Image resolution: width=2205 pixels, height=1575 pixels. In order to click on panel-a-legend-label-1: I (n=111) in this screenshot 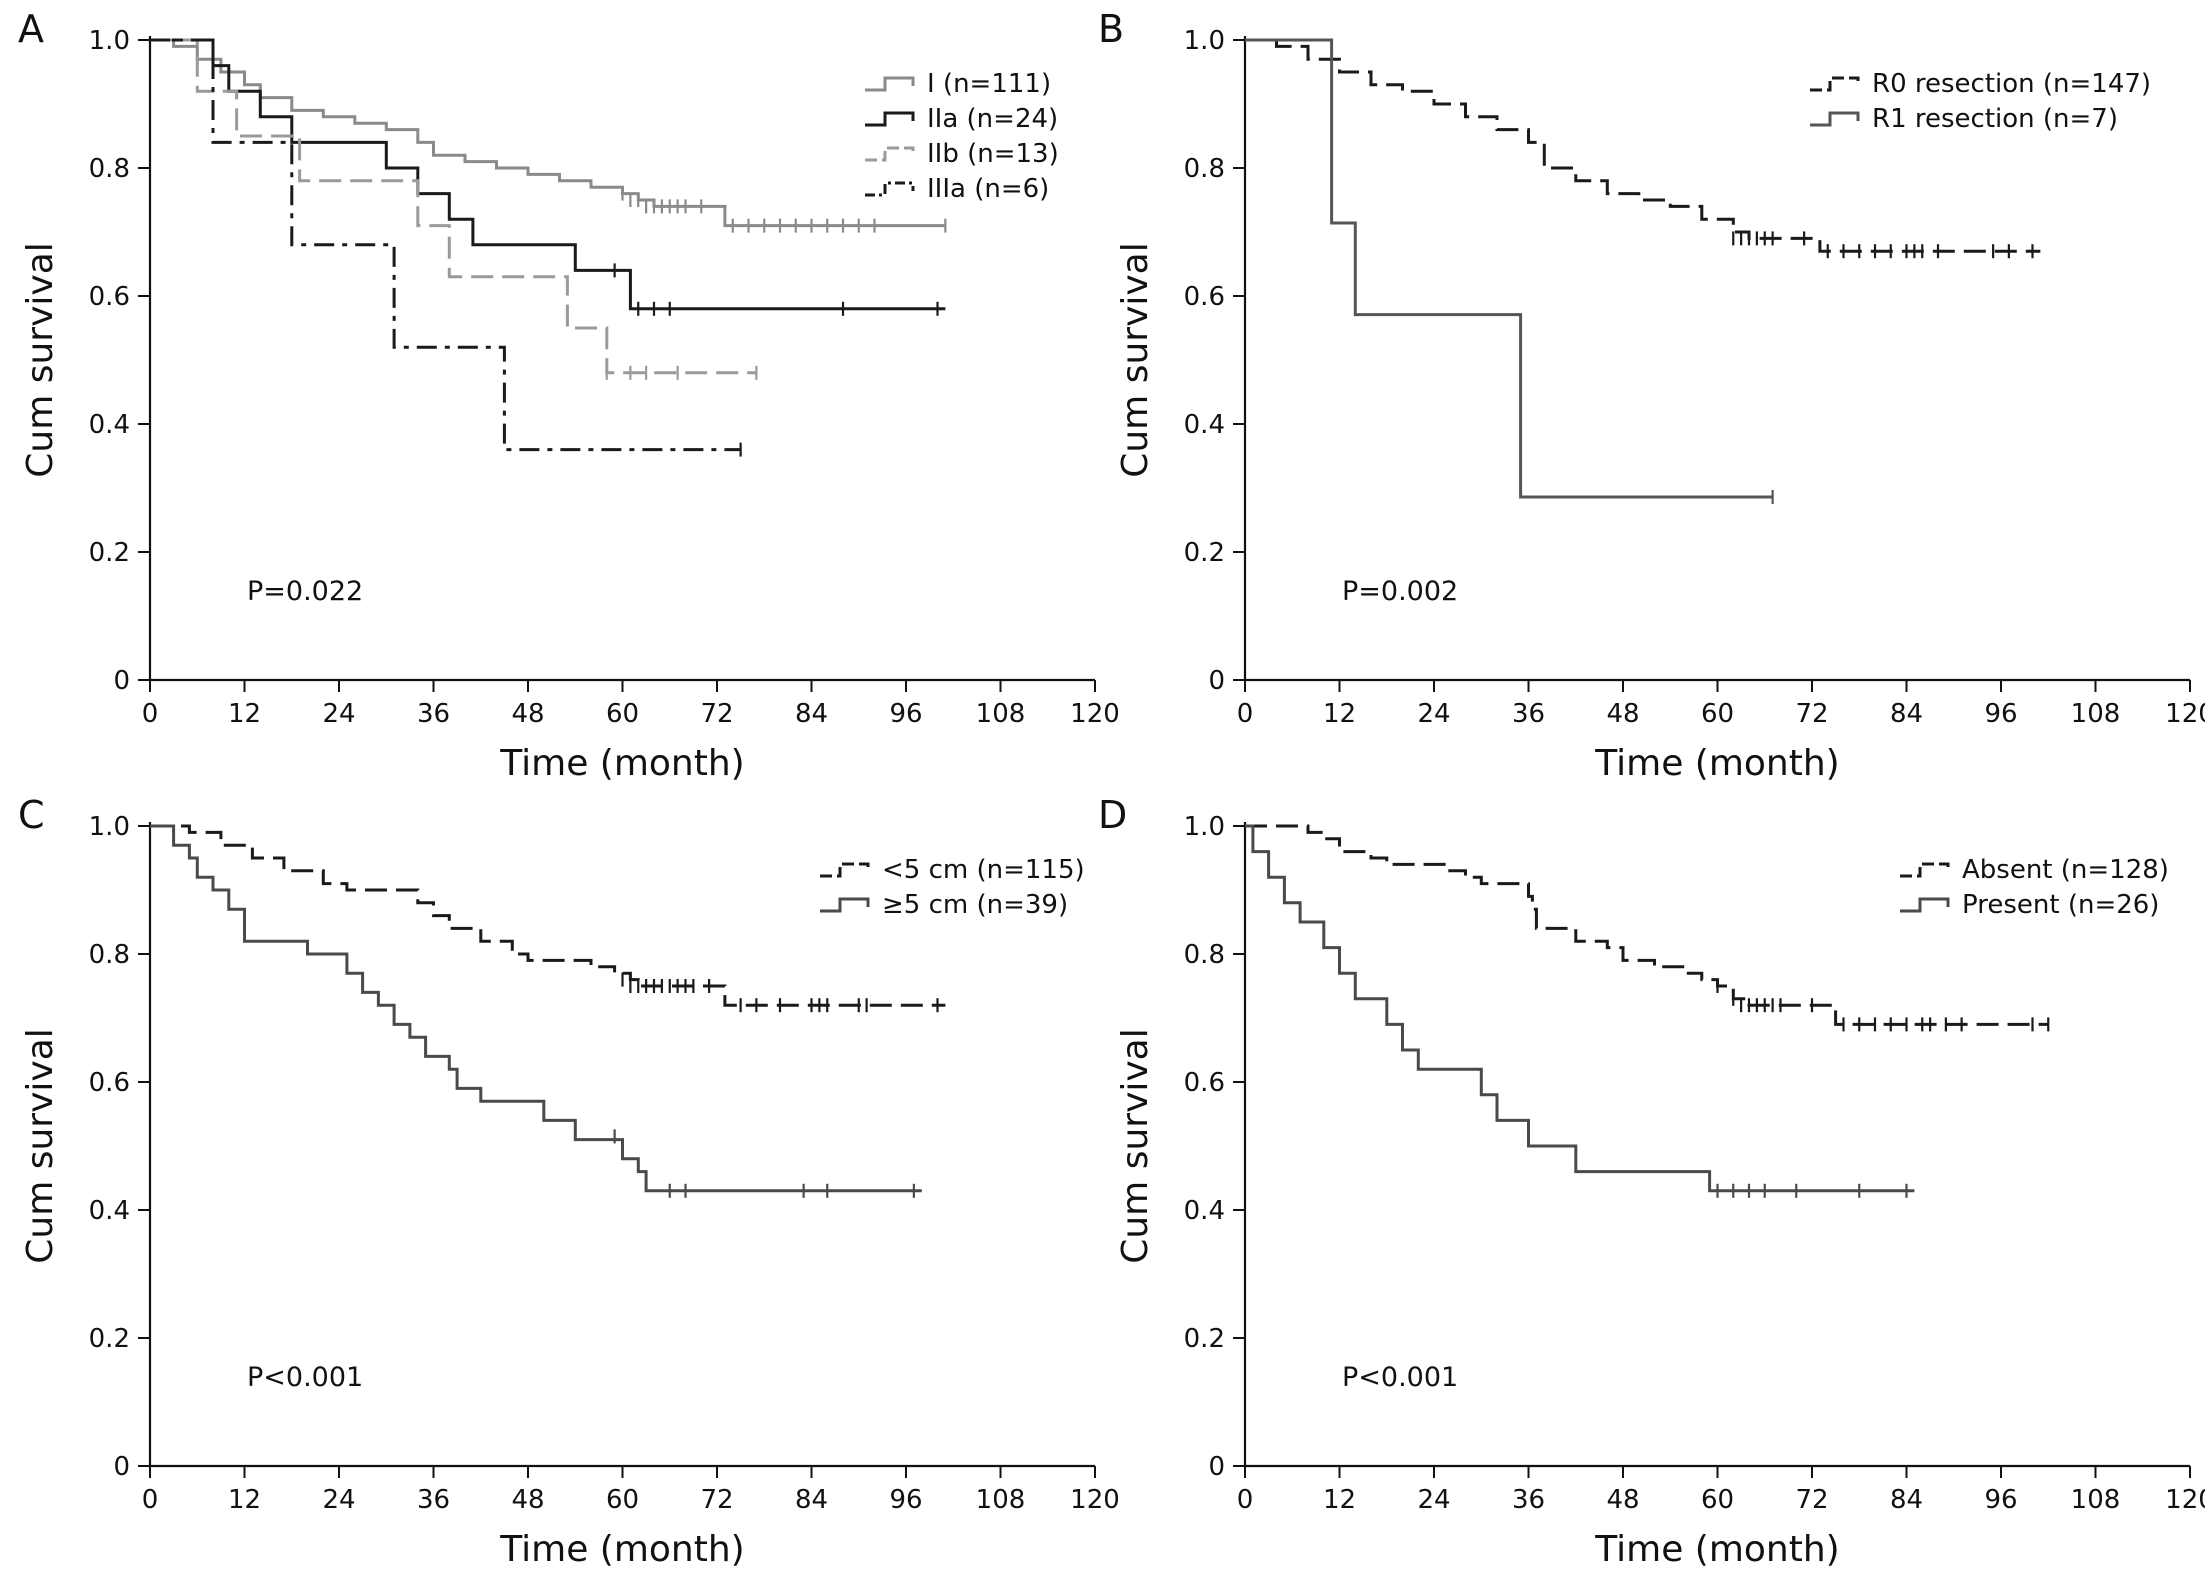, I will do `click(989, 84)`.